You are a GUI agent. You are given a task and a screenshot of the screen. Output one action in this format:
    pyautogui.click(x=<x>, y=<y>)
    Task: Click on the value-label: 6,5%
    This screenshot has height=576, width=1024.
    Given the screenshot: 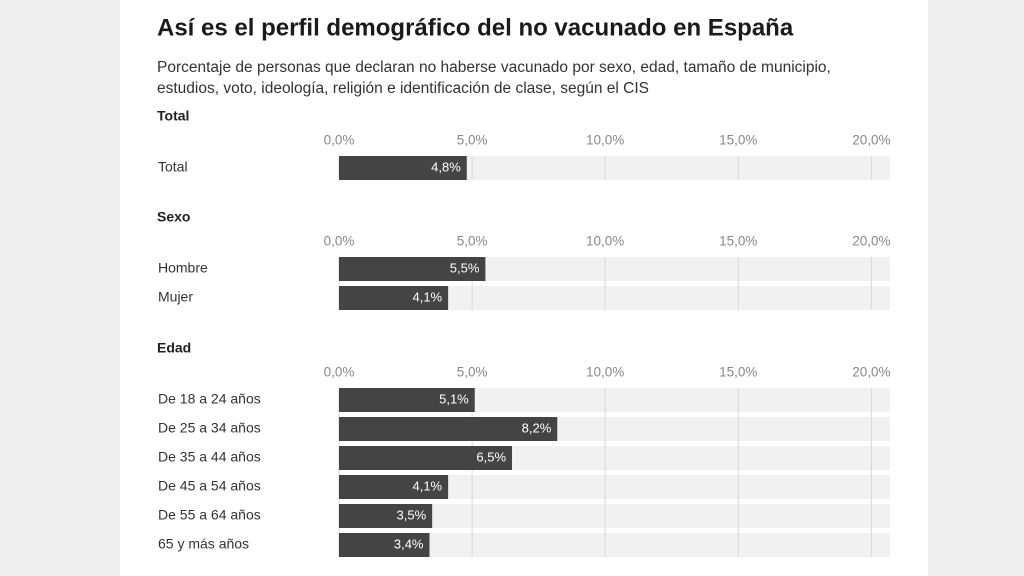 What is the action you would take?
    pyautogui.click(x=491, y=456)
    